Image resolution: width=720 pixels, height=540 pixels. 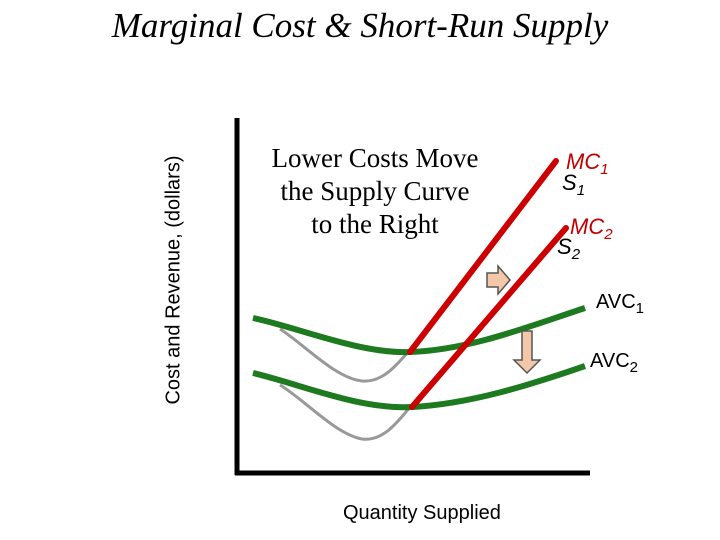 I want to click on avc2-label-subscript: 2, so click(x=633, y=367).